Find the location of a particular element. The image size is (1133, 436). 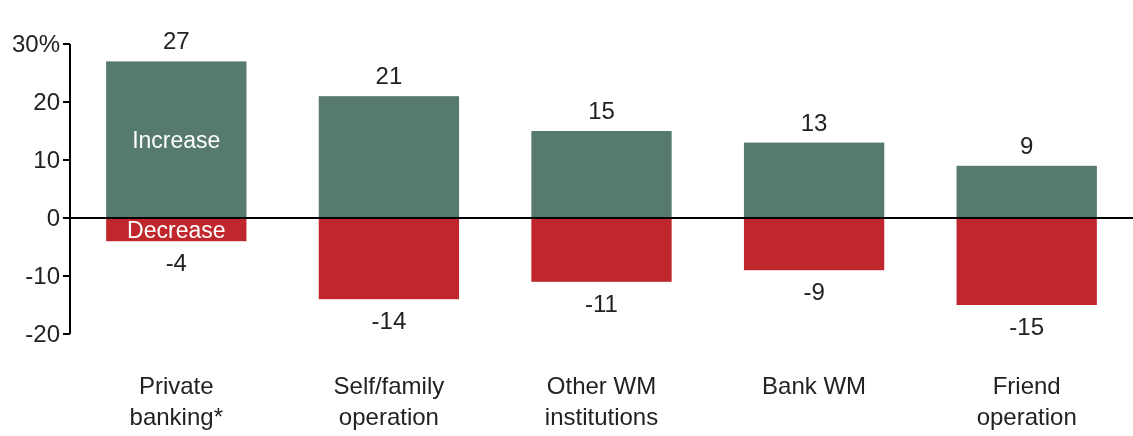

y-tick-label: 10 is located at coordinates (46, 159).